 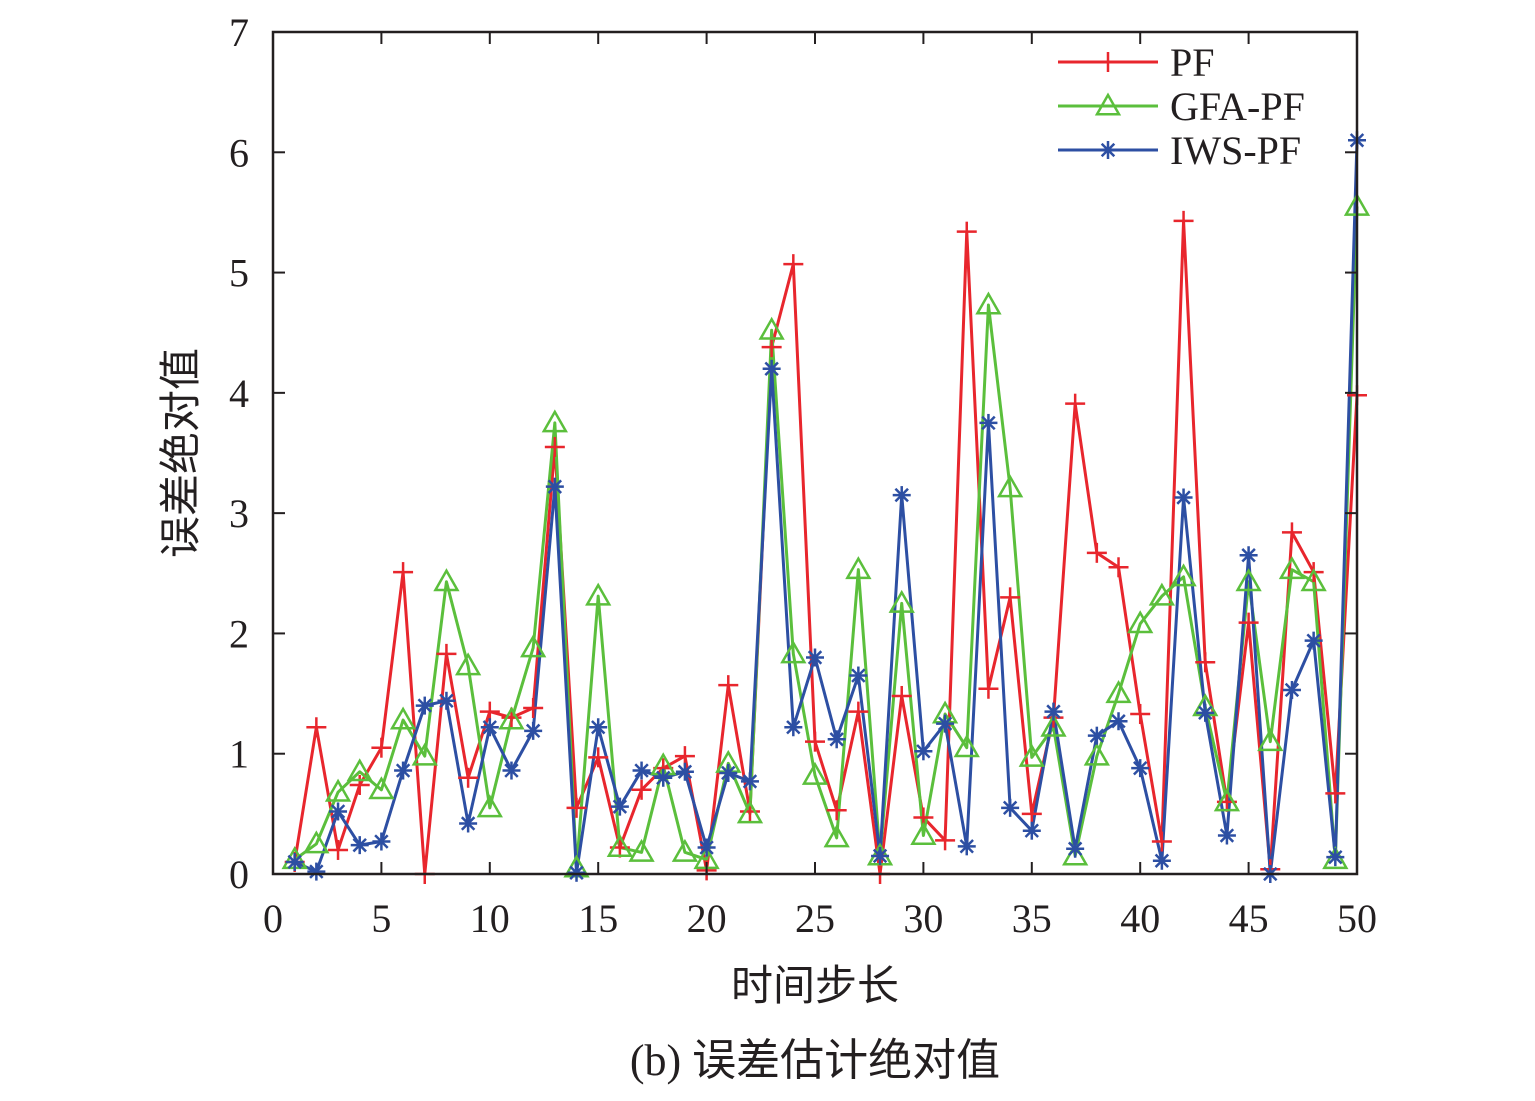 What do you see at coordinates (1140, 918) in the screenshot?
I see `x-tick-label: 40` at bounding box center [1140, 918].